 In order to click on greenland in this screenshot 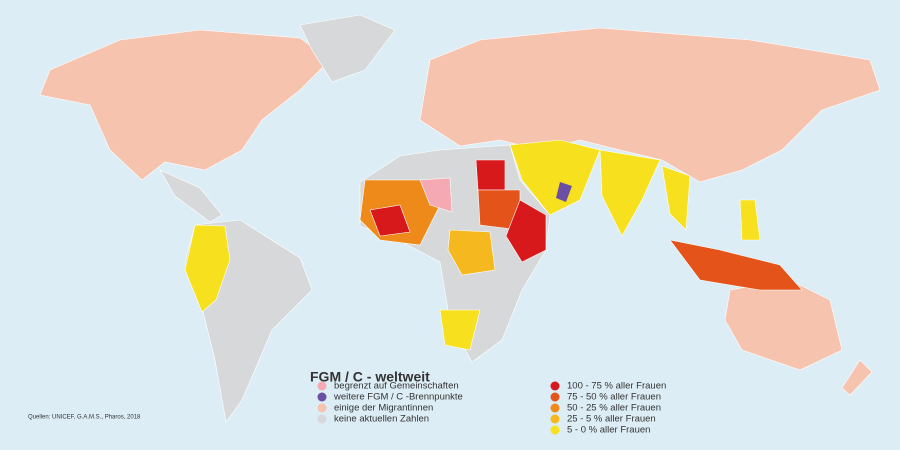, I will do `click(347, 48)`.